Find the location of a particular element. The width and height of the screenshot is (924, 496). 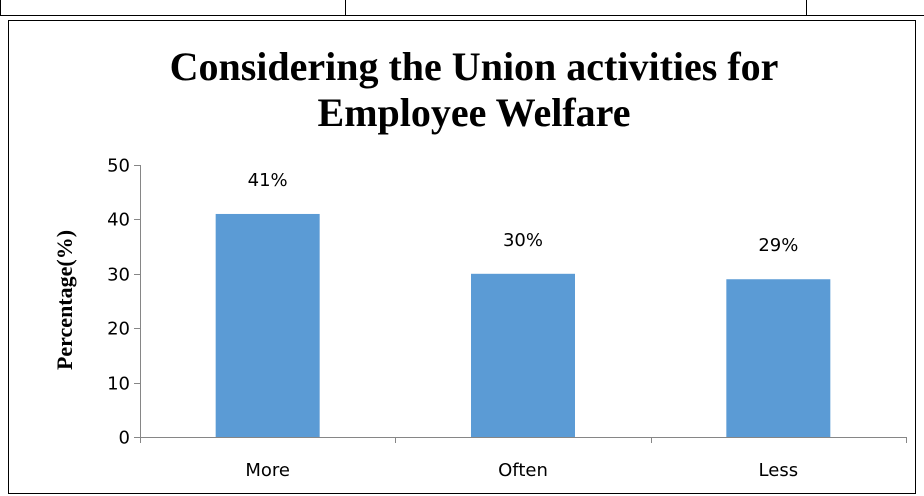

y-tick-label: 40 is located at coordinates (118, 220).